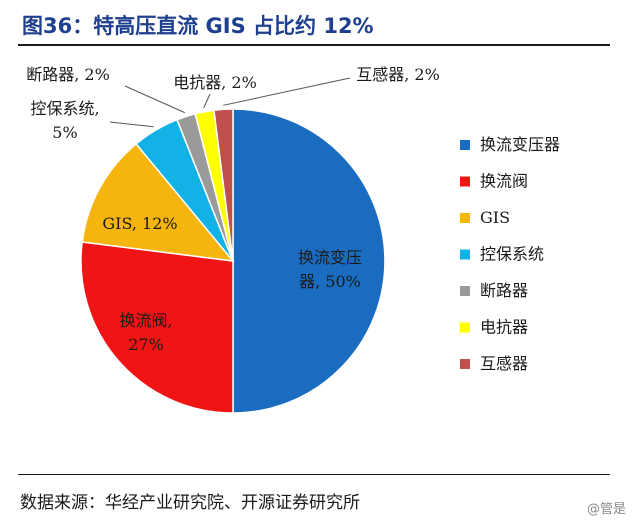 This screenshot has width=640, height=528. I want to click on legend-label-1: 换流变压器, so click(520, 144).